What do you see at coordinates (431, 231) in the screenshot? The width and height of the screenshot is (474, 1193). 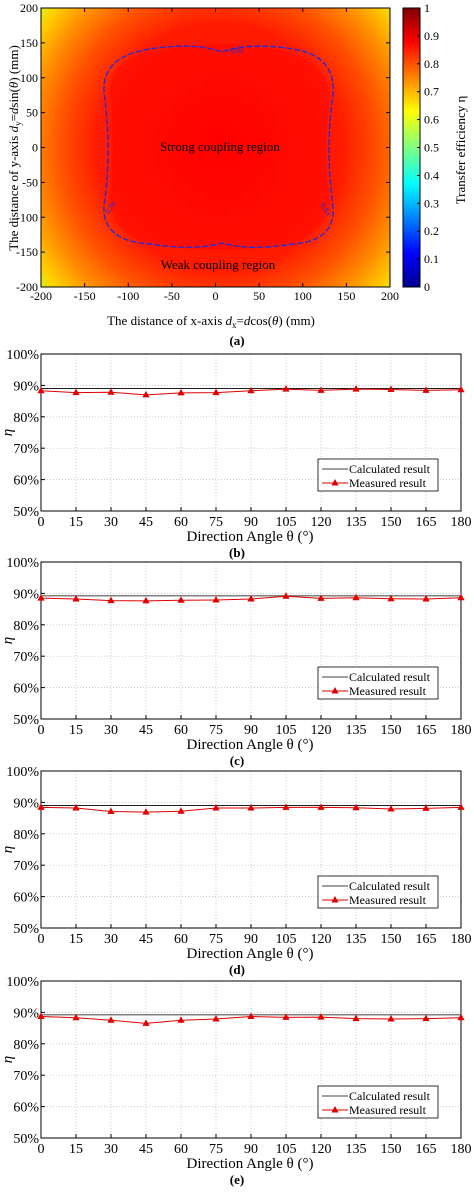 I see `colorbar-tick-label: 0.2` at bounding box center [431, 231].